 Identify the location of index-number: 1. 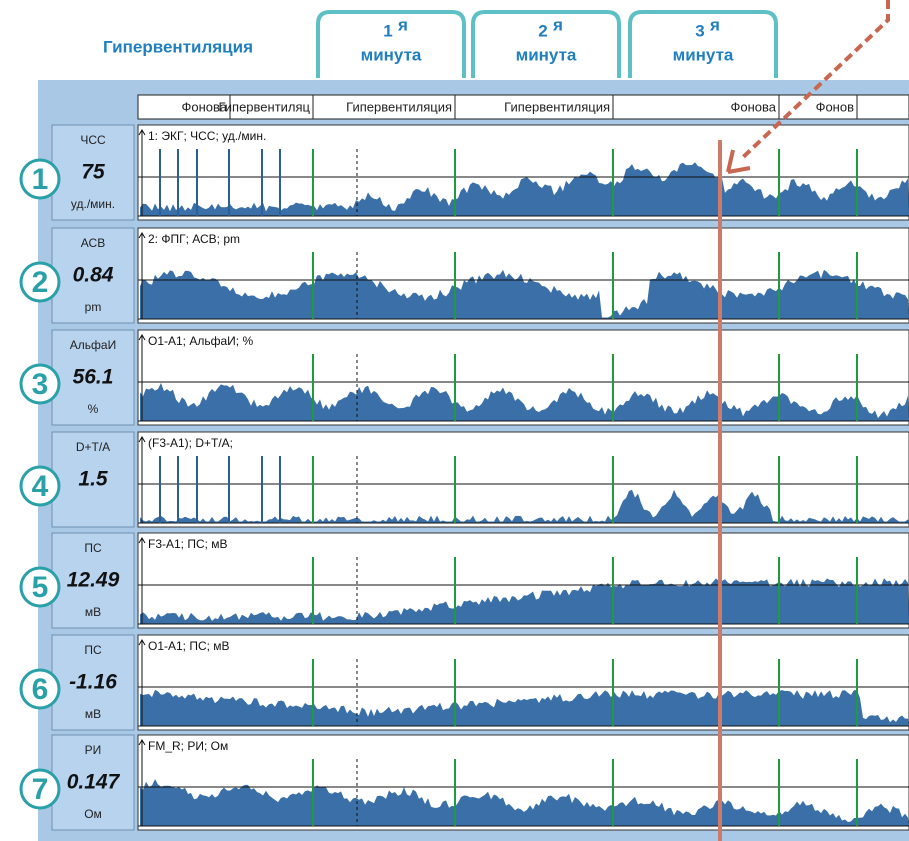
(40, 179).